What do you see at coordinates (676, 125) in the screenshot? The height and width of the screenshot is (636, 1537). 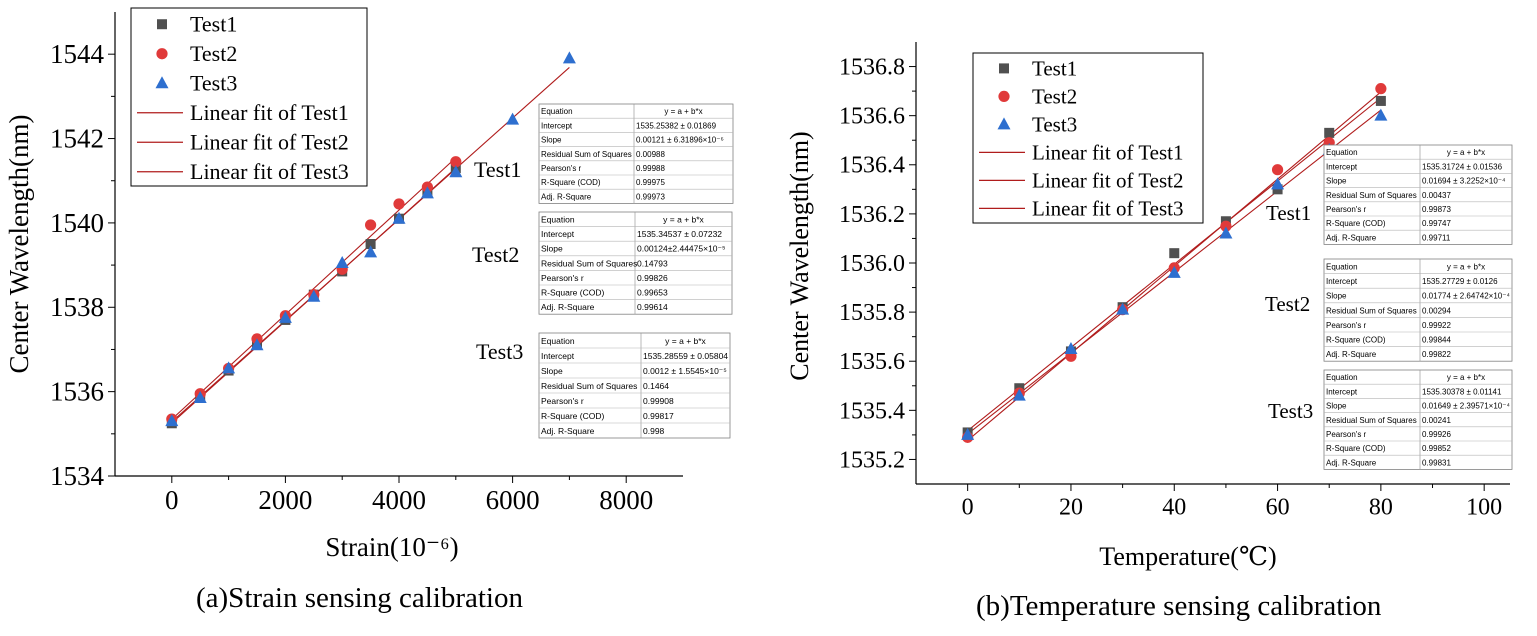 I see `stats-cell-value: 1535.25382 ± 0.01869` at bounding box center [676, 125].